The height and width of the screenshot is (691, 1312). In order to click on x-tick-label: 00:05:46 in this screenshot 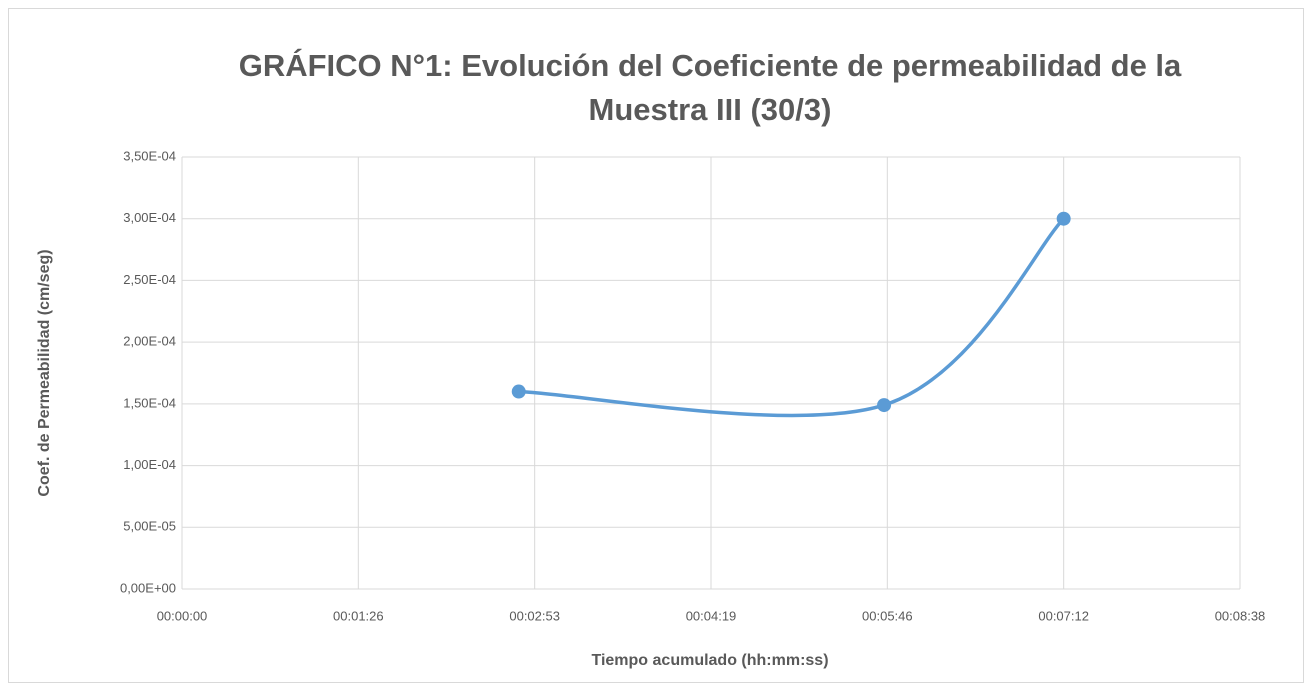, I will do `click(887, 615)`.